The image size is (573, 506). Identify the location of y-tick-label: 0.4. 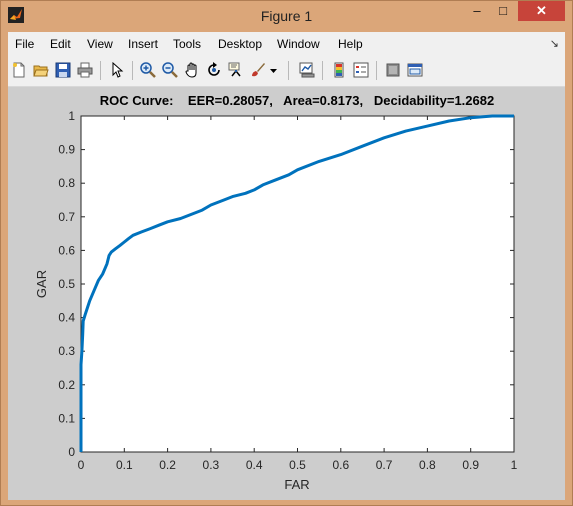
(66, 318).